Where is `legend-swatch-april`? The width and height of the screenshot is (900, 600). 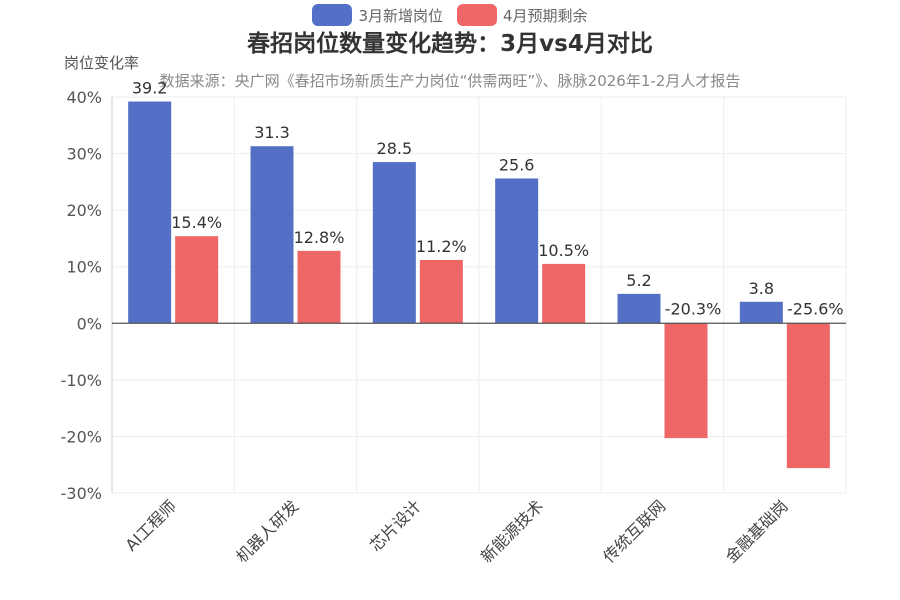
legend-swatch-april is located at coordinates (477, 15).